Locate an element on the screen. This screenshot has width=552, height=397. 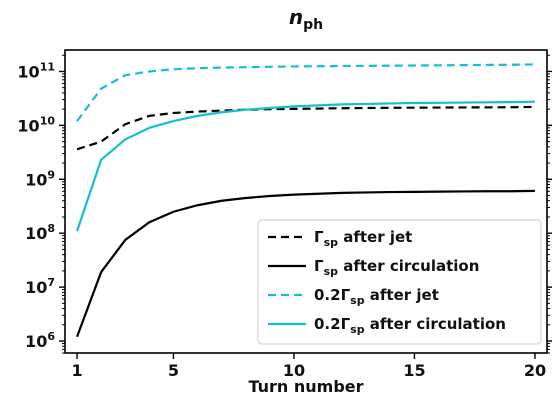
chart-title: nph is located at coordinates (306, 19).